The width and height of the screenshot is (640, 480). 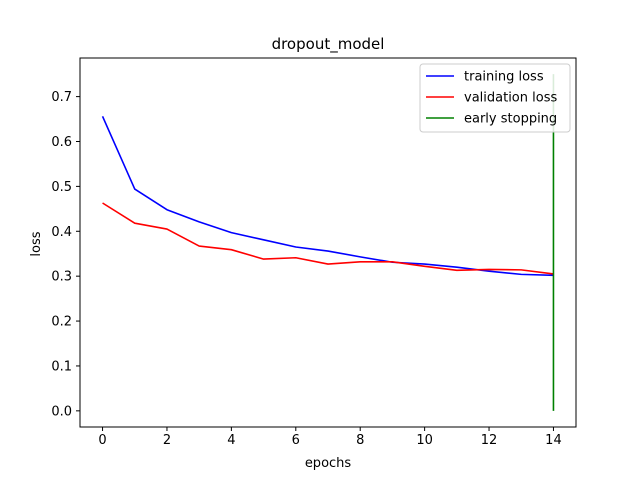 I want to click on y-axis-ticks: 0.0 0.1 0.2 0.3 0.4 0.5 0.6 0.7, so click(x=65, y=254).